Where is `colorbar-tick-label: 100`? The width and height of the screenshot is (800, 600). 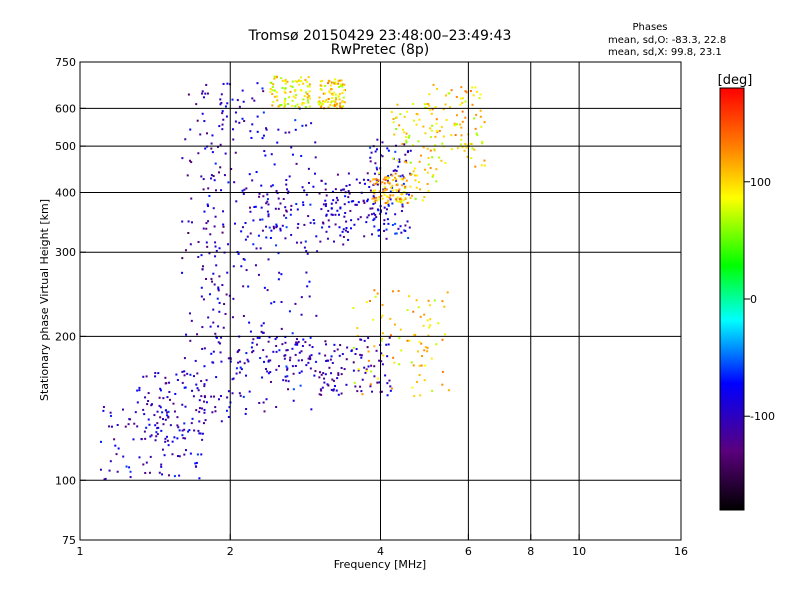
colorbar-tick-label: 100 is located at coordinates (760, 182).